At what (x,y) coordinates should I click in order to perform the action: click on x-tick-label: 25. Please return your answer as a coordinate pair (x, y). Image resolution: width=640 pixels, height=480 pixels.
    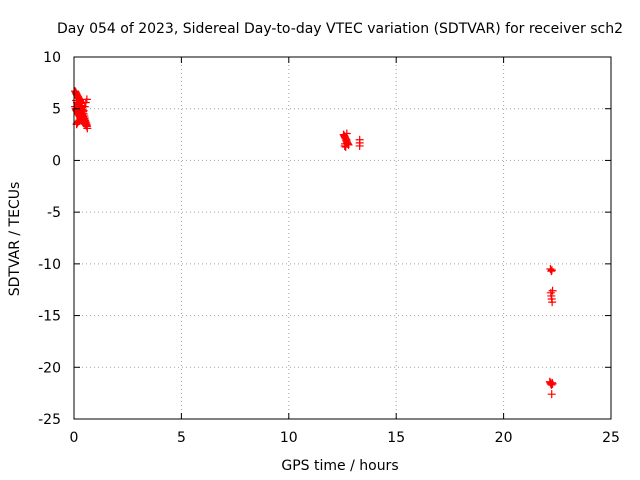
    Looking at the image, I should click on (611, 438).